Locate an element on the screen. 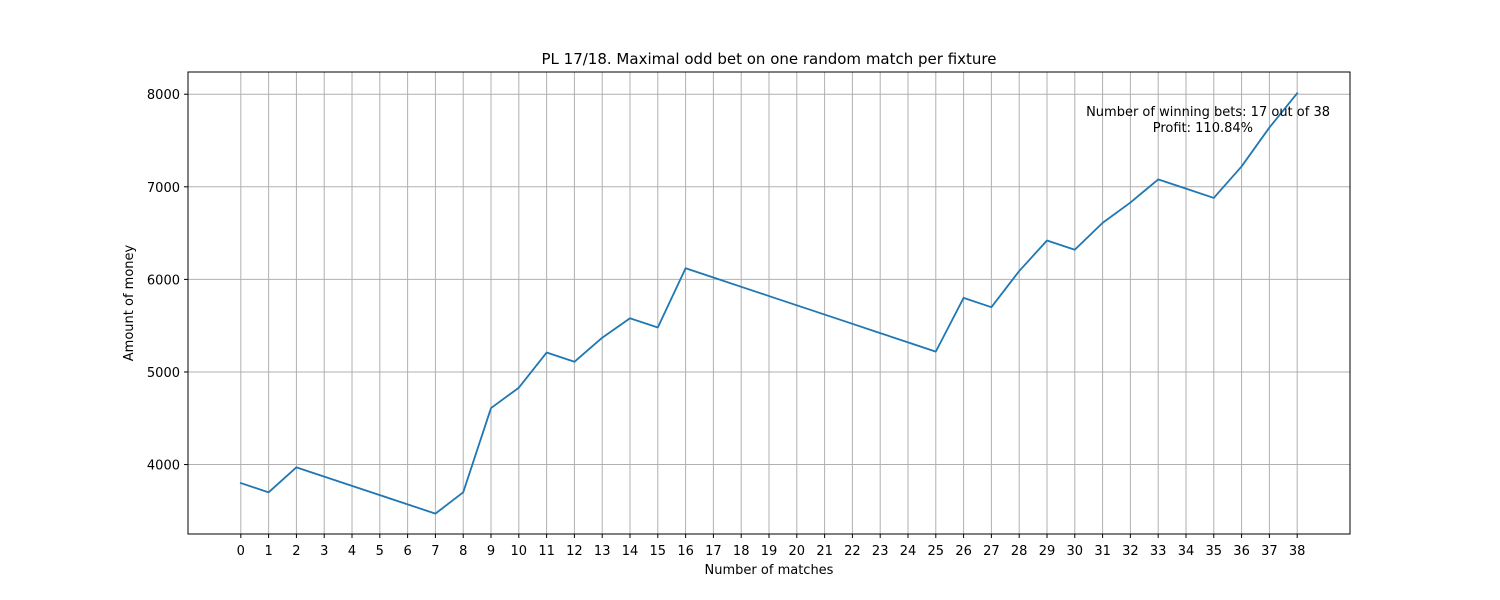  x-tick-label: 9 is located at coordinates (491, 551).